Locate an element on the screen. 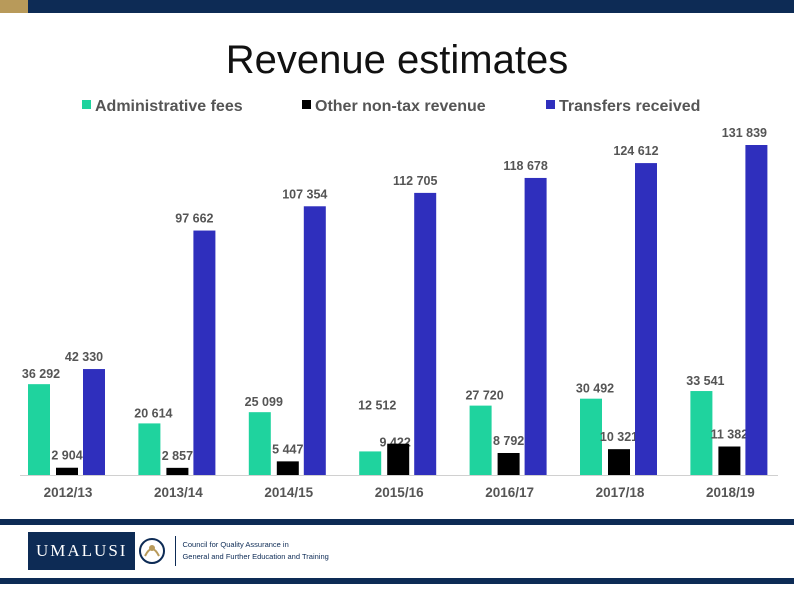  data-label-2-5: 124 612 is located at coordinates (635, 151).